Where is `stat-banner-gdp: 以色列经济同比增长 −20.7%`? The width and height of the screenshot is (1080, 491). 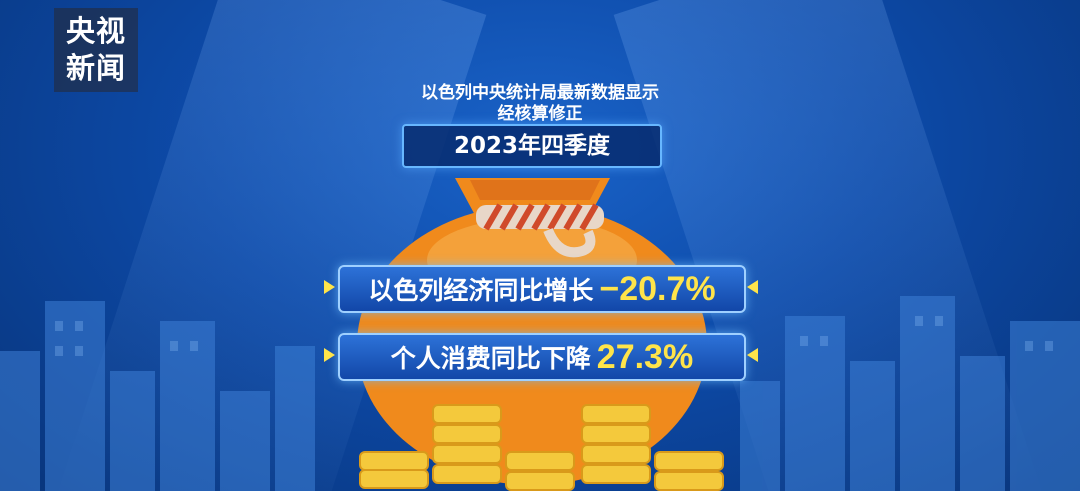 stat-banner-gdp: 以色列经济同比增长 −20.7% is located at coordinates (542, 289).